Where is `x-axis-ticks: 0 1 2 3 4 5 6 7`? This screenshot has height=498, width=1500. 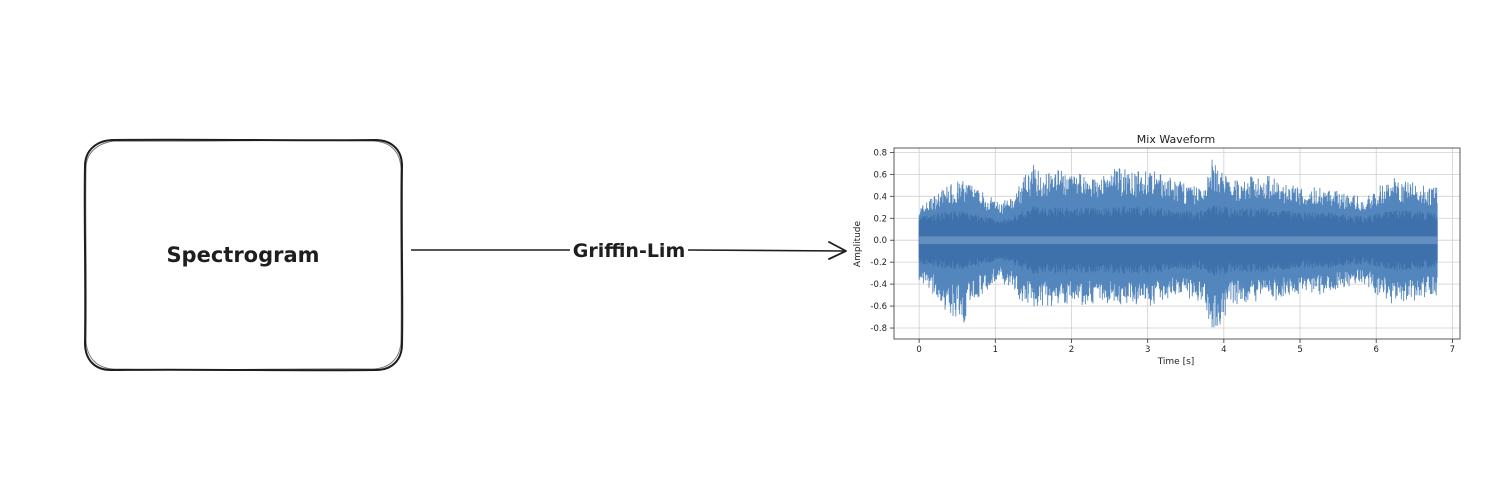 x-axis-ticks: 0 1 2 3 4 5 6 7 is located at coordinates (1185, 347).